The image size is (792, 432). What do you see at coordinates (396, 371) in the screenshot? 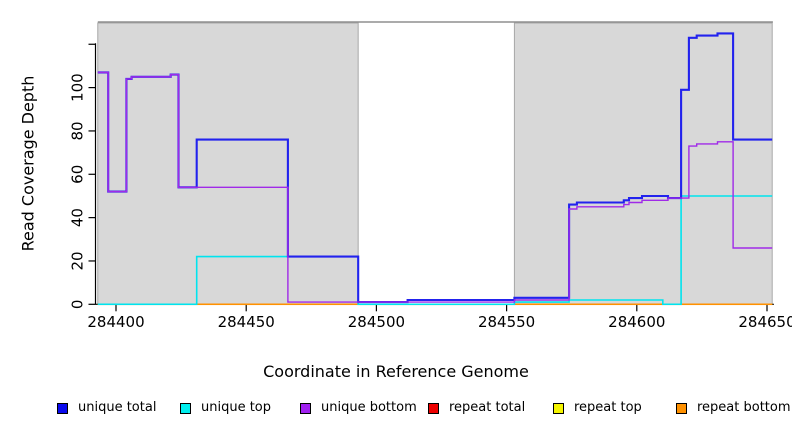
I see `x-axis-title: Coordinate in Reference Genome` at bounding box center [396, 371].